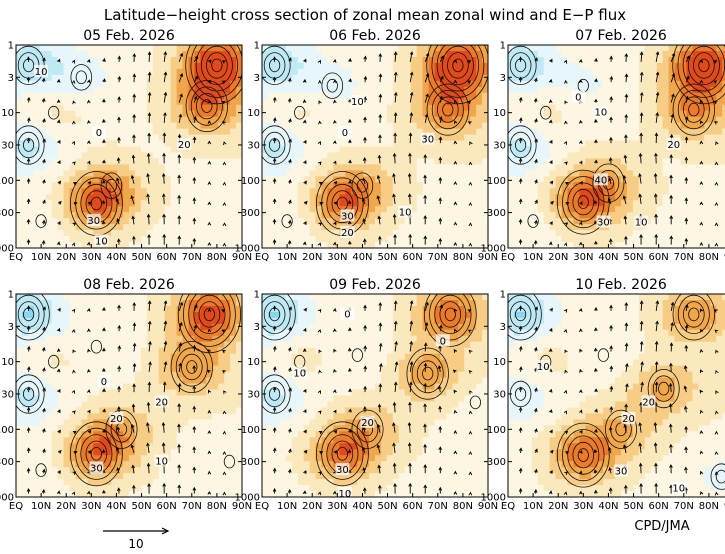 The image size is (725, 554). Describe the element at coordinates (129, 395) in the screenshot. I see `wind-shading` at that location.